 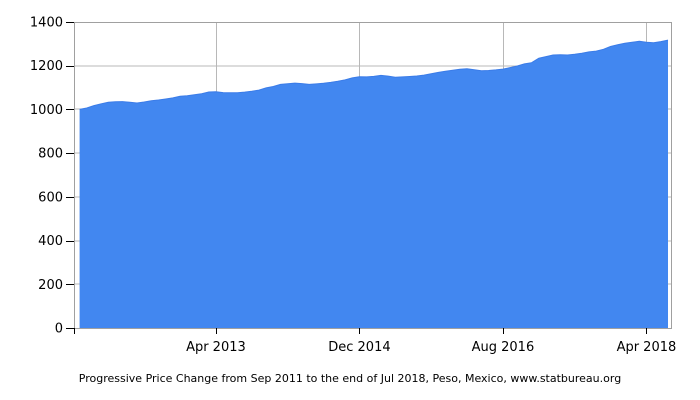 What do you see at coordinates (50, 241) in the screenshot?
I see `y-axis-label-400: 400` at bounding box center [50, 241].